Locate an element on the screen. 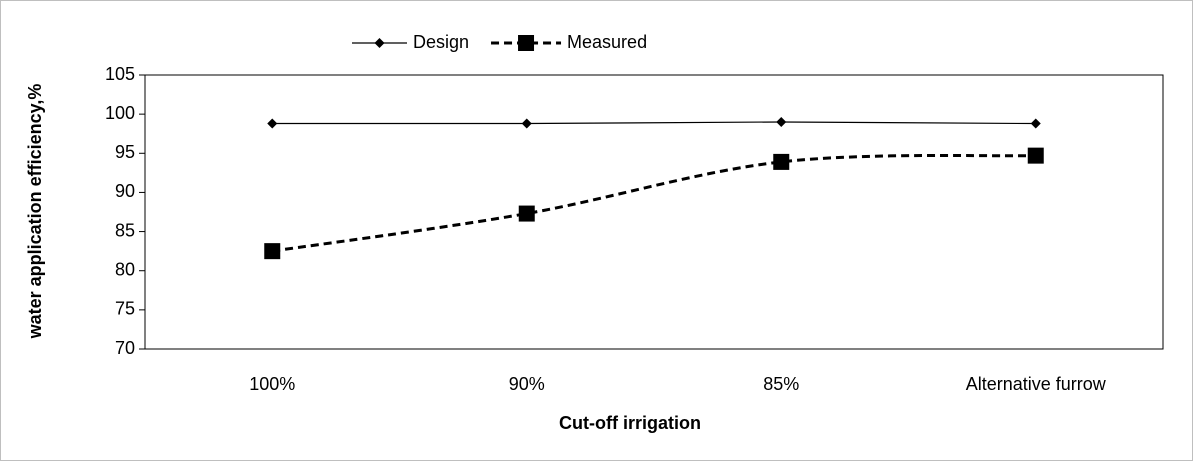  y-tick-label: 75 is located at coordinates (125, 309).